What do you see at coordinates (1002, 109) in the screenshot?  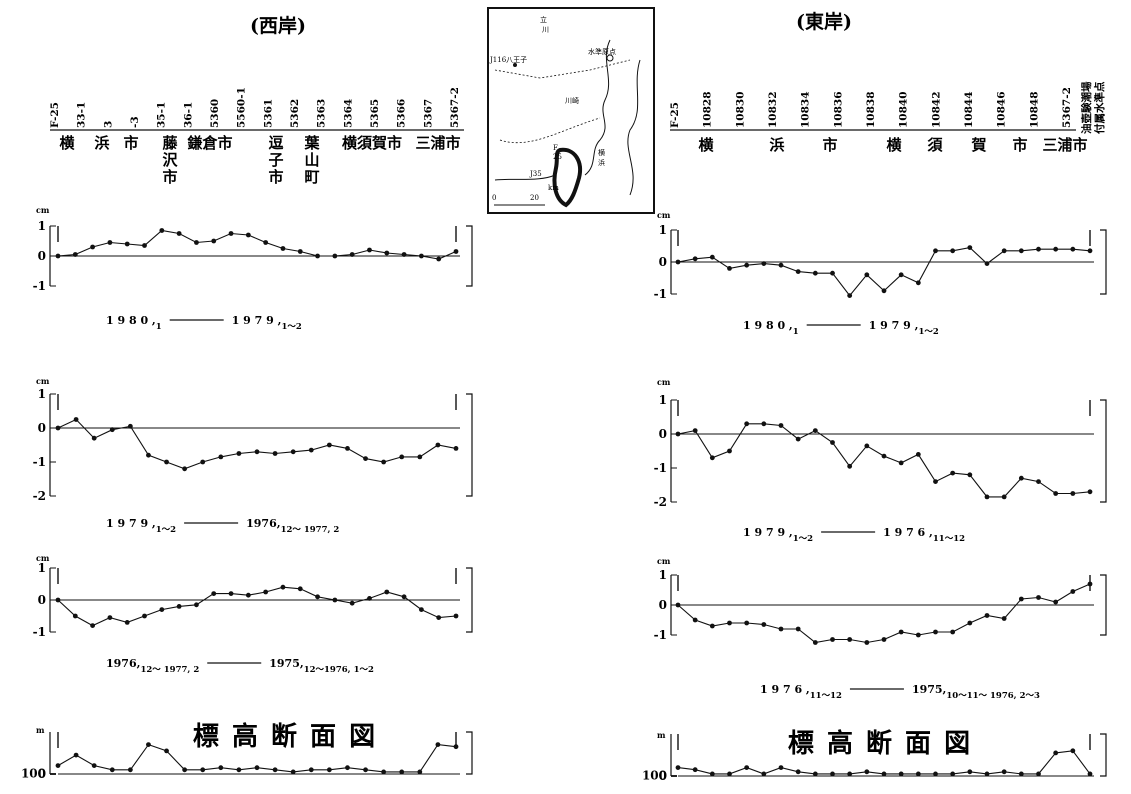 I see `east-benchmark-label: 10846` at bounding box center [1002, 109].